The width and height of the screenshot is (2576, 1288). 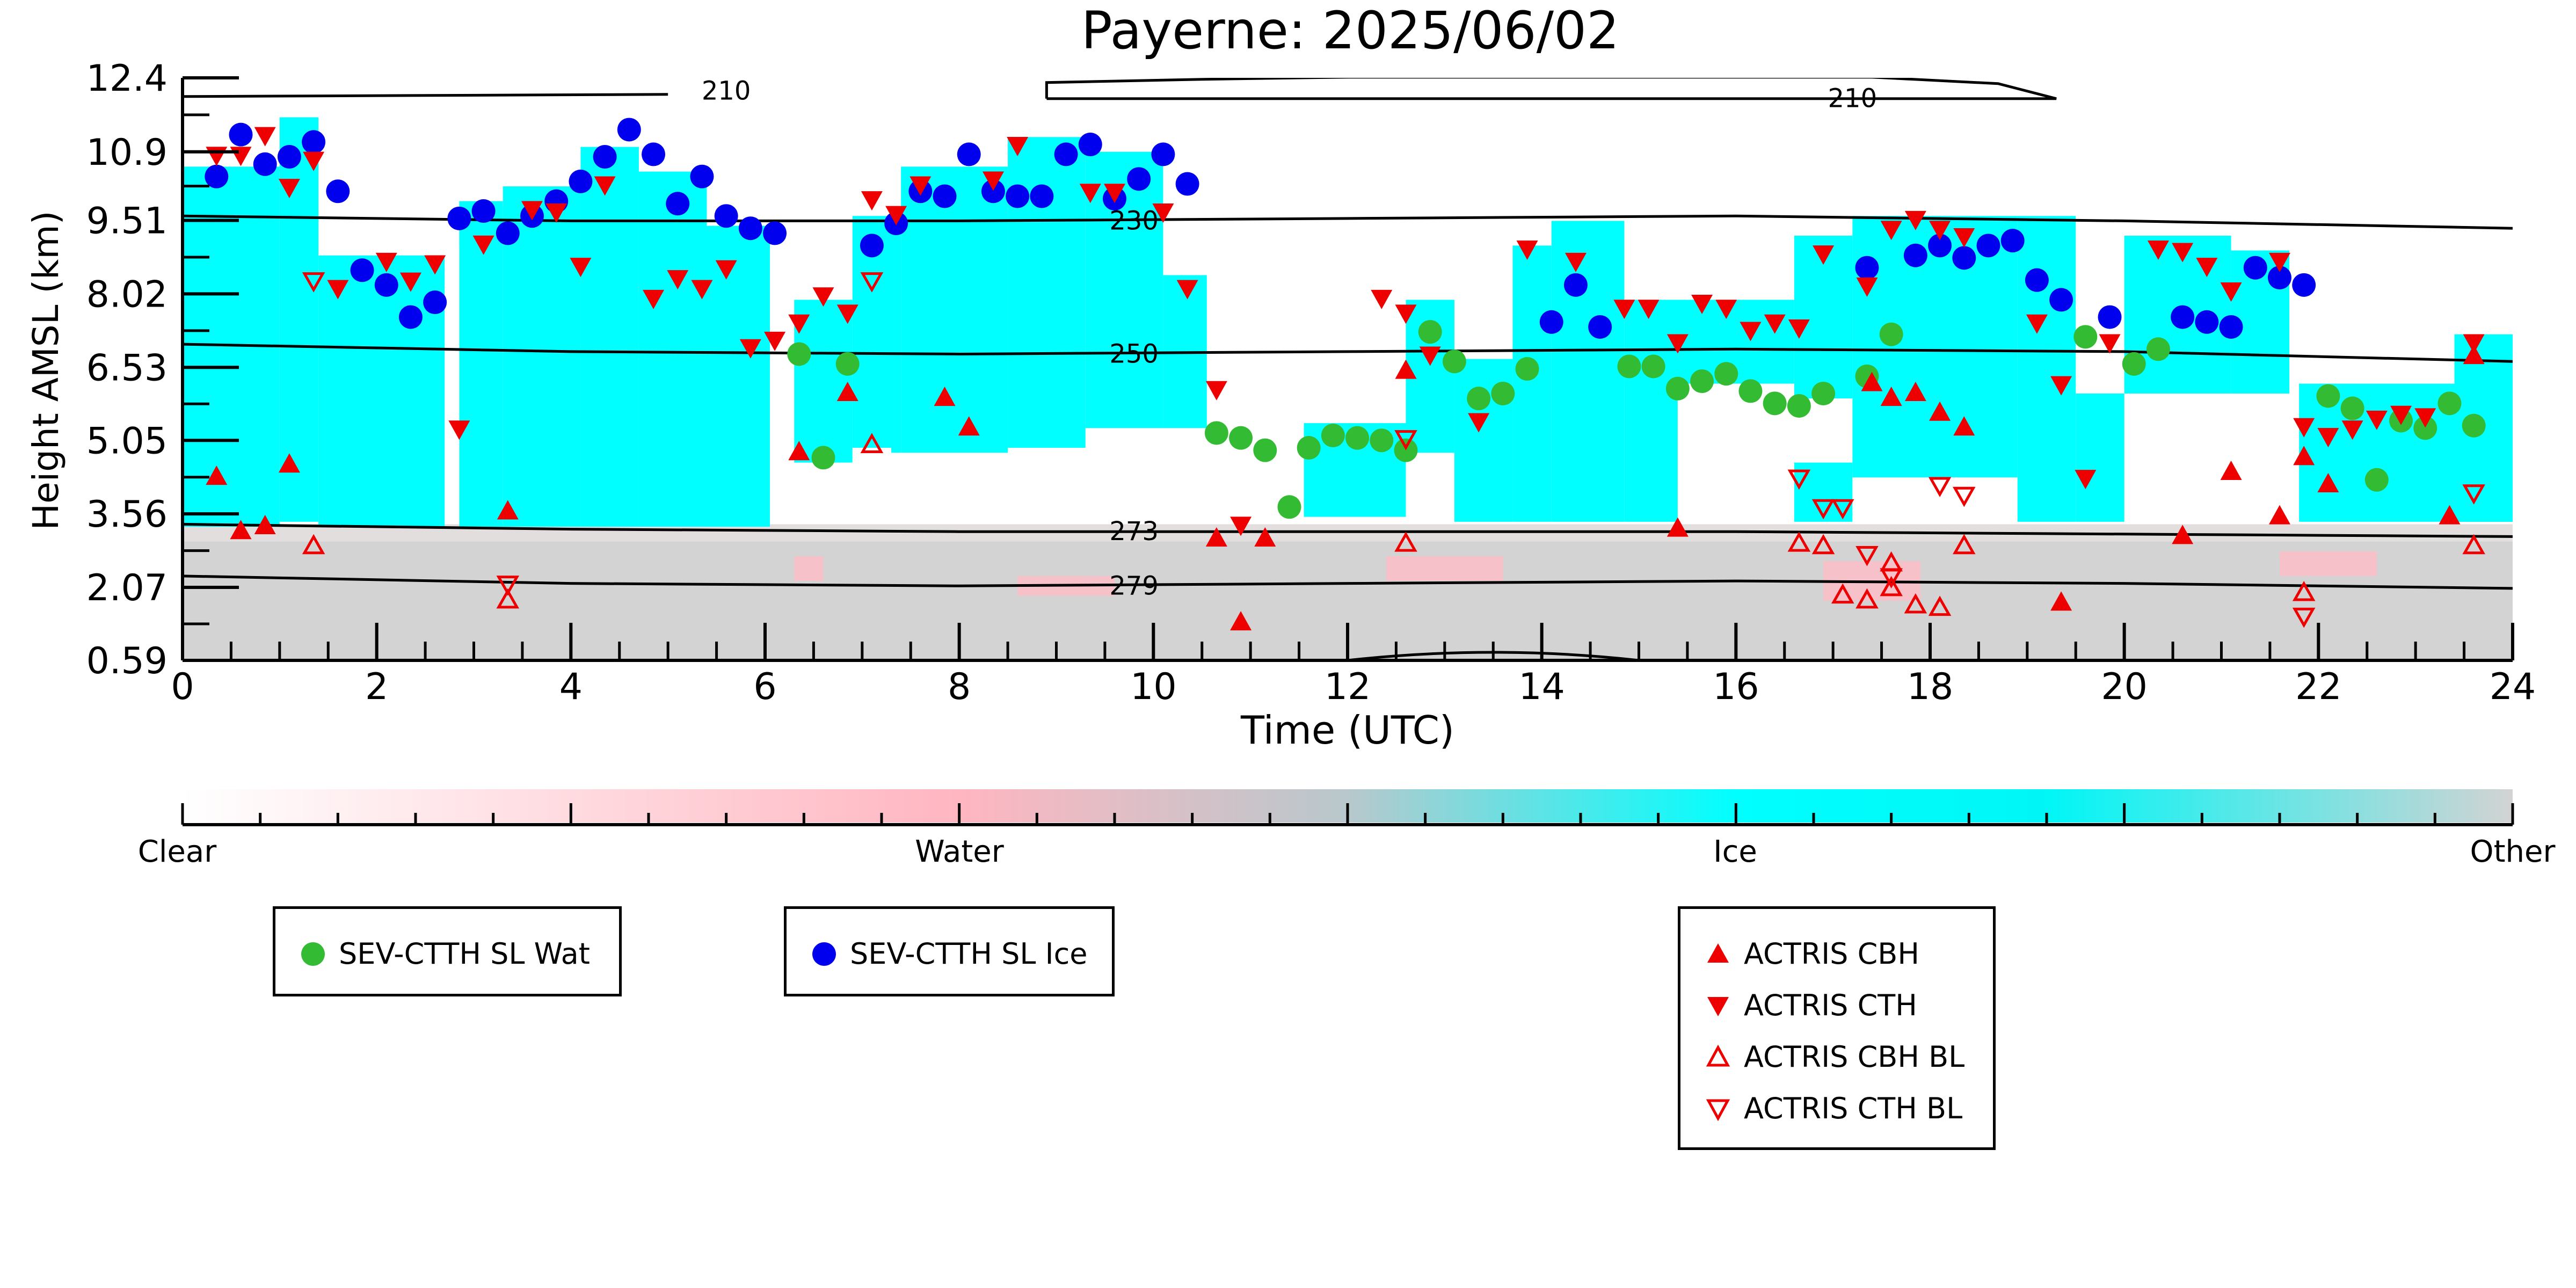 I want to click on legend-label: SEV-CTTH SL Ice, so click(x=969, y=954).